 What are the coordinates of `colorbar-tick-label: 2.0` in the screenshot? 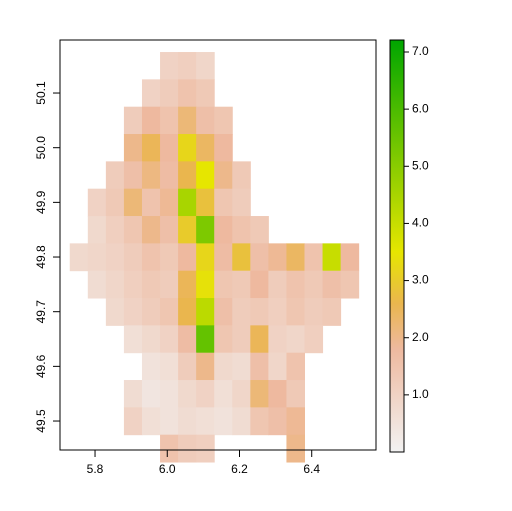 It's located at (420, 337).